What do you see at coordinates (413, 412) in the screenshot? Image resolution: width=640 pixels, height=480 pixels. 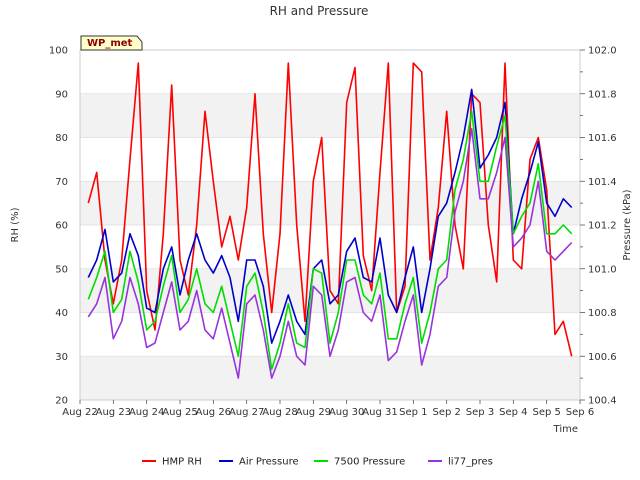 I see `x-tick-label: Sep 1` at bounding box center [413, 412].